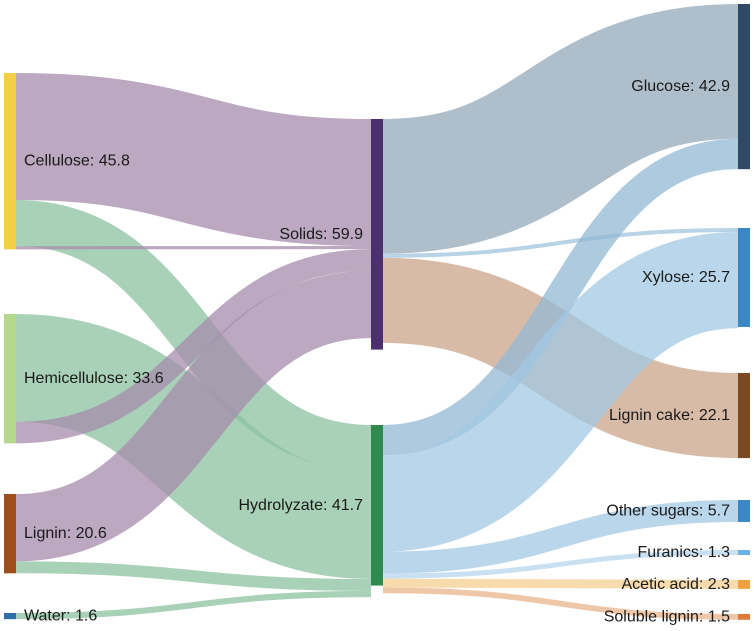  What do you see at coordinates (560, 603) in the screenshot?
I see `link-hydrolyzate-to-soluble-lignin` at bounding box center [560, 603].